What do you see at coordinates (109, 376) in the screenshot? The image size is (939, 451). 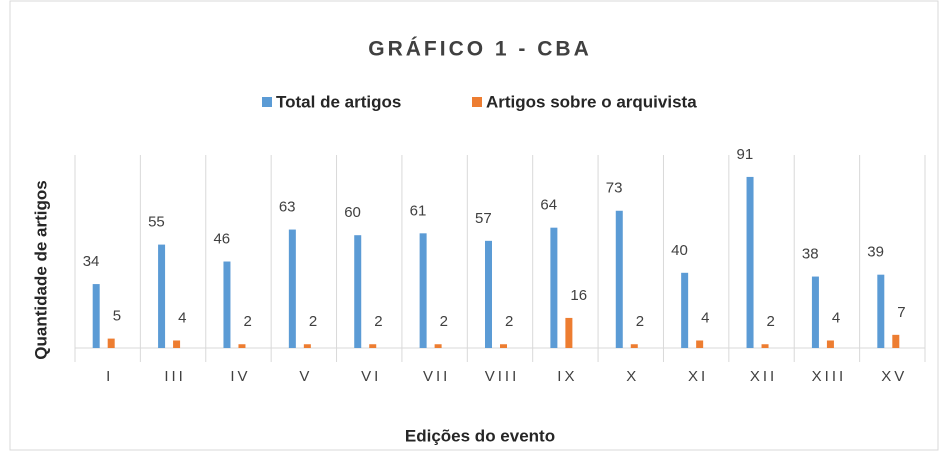 I see `x-tick-label: I` at bounding box center [109, 376].